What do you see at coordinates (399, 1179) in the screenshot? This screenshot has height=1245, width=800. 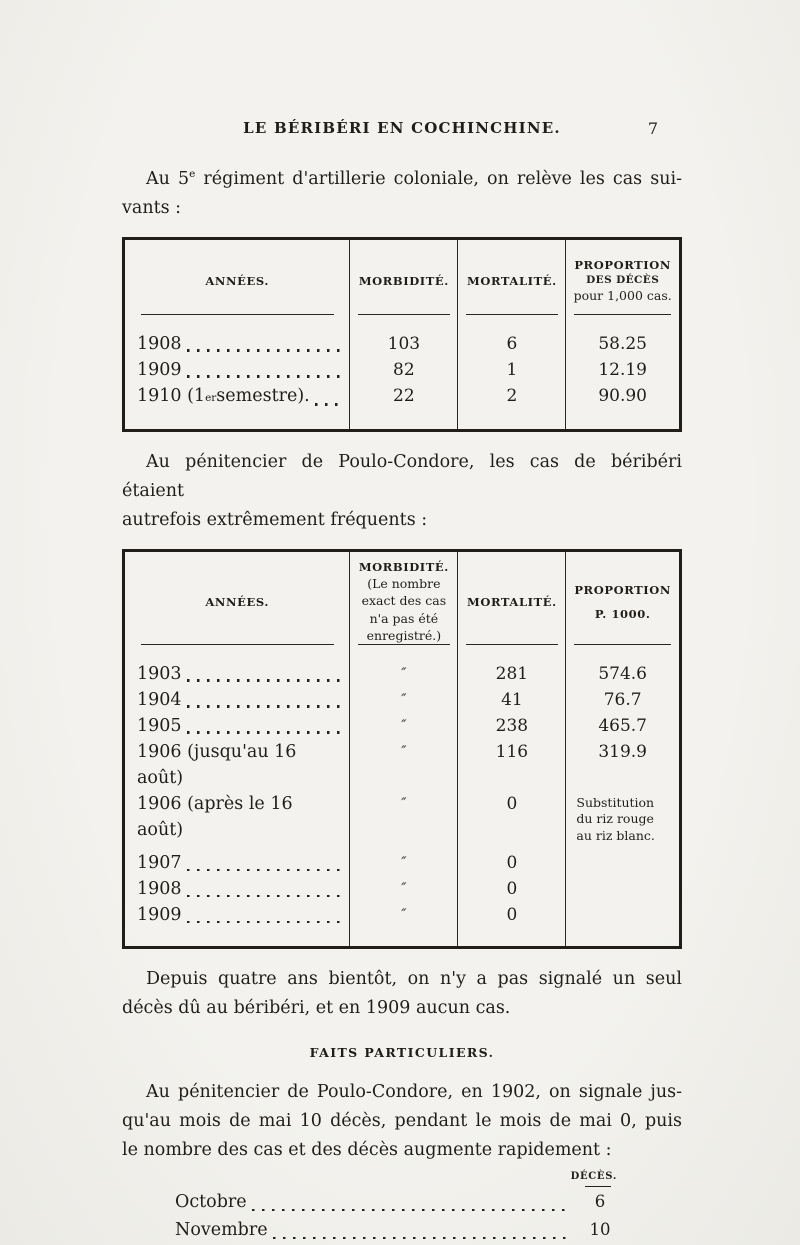 I see `deces-list-header: DÉCÈS.` at bounding box center [399, 1179].